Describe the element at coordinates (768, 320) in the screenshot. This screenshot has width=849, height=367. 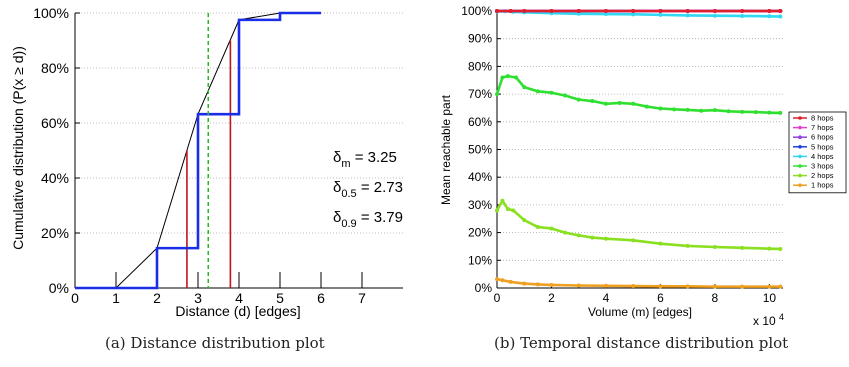
I see `x-multiplier: x 10 4` at that location.